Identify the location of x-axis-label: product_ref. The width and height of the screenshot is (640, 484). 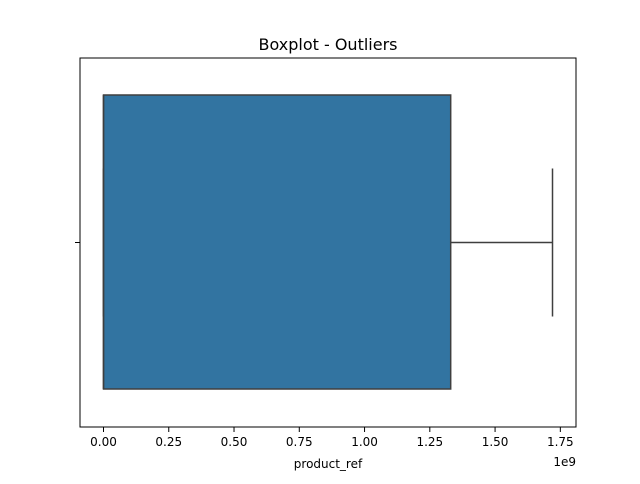
(328, 464).